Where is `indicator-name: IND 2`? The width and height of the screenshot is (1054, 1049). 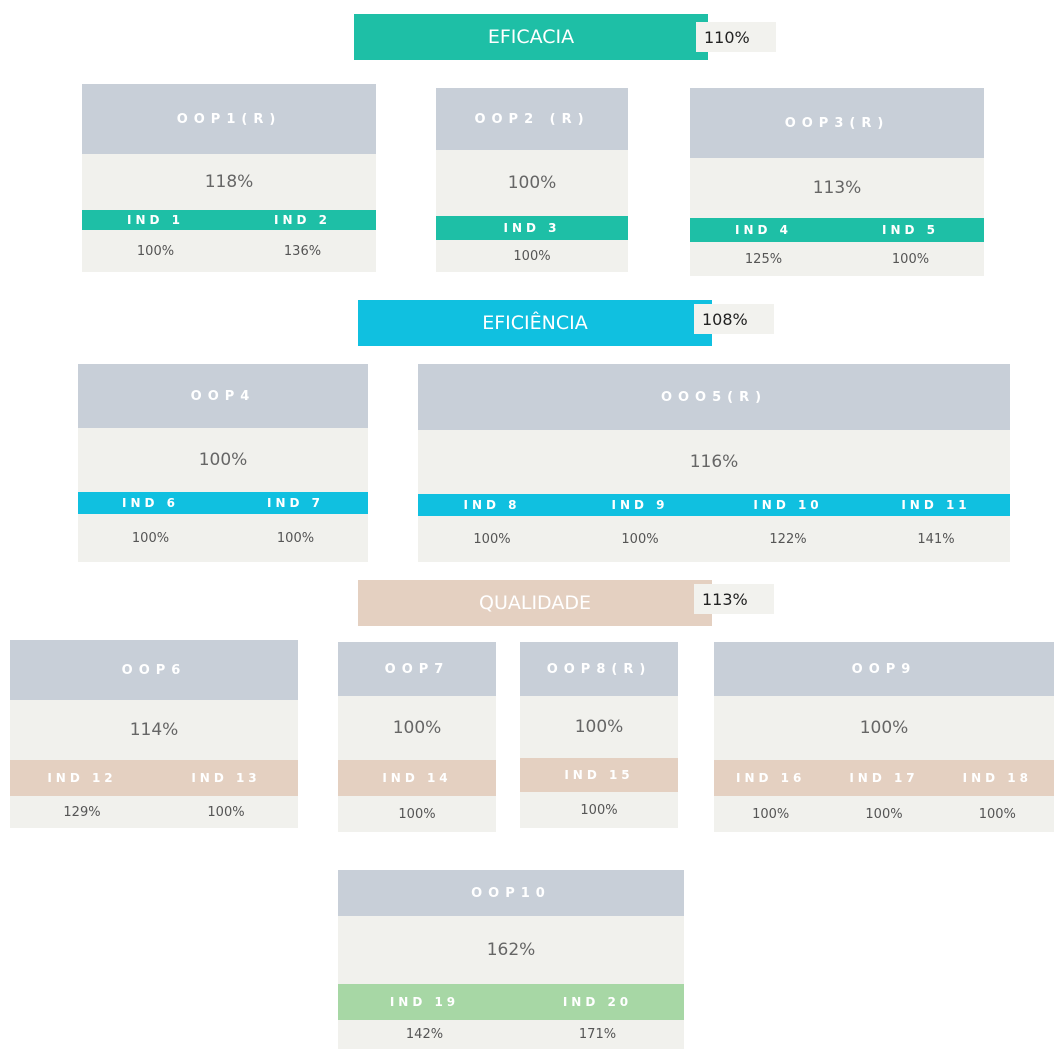 indicator-name: IND 2 is located at coordinates (302, 220).